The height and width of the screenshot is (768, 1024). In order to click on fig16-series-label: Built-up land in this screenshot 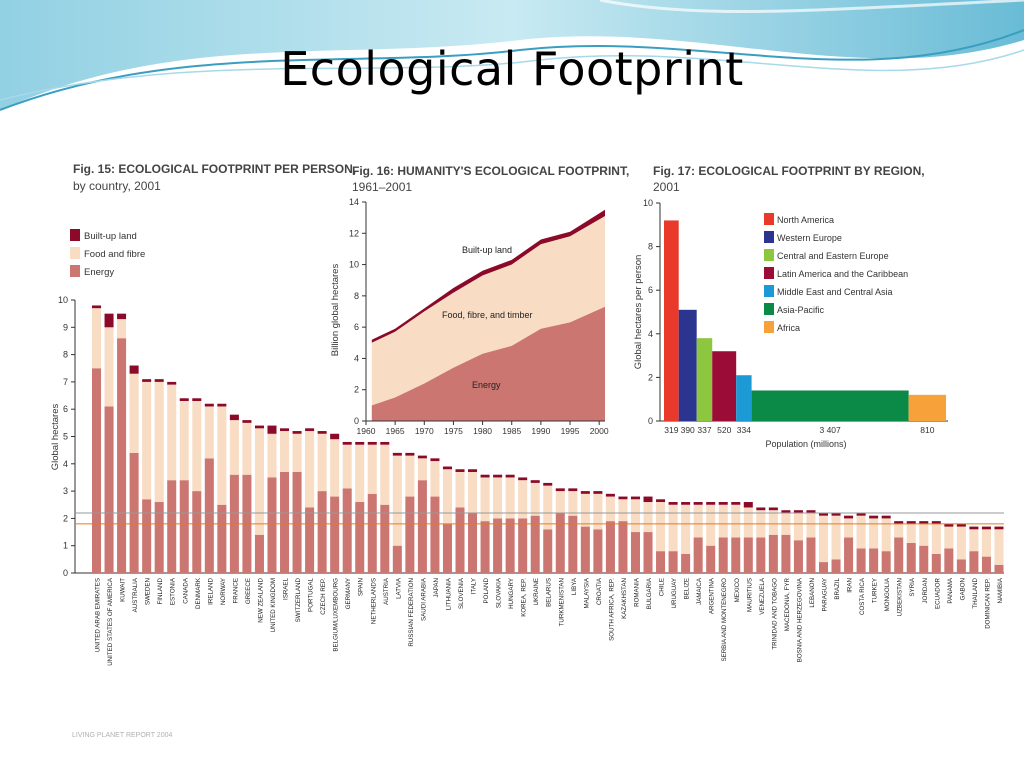, I will do `click(487, 250)`.